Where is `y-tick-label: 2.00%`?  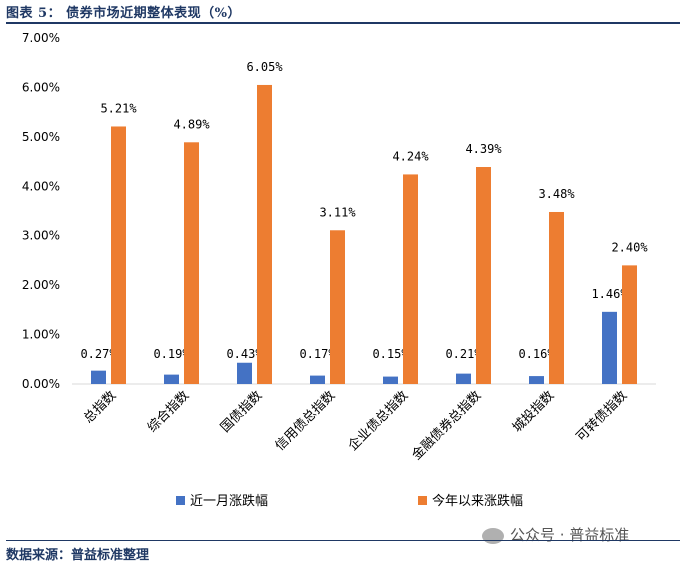 y-tick-label: 2.00% is located at coordinates (41, 285).